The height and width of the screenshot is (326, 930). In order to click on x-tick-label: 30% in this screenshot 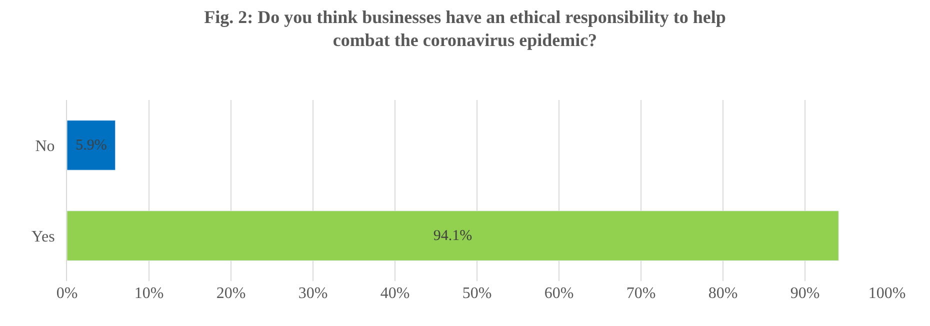, I will do `click(313, 293)`.